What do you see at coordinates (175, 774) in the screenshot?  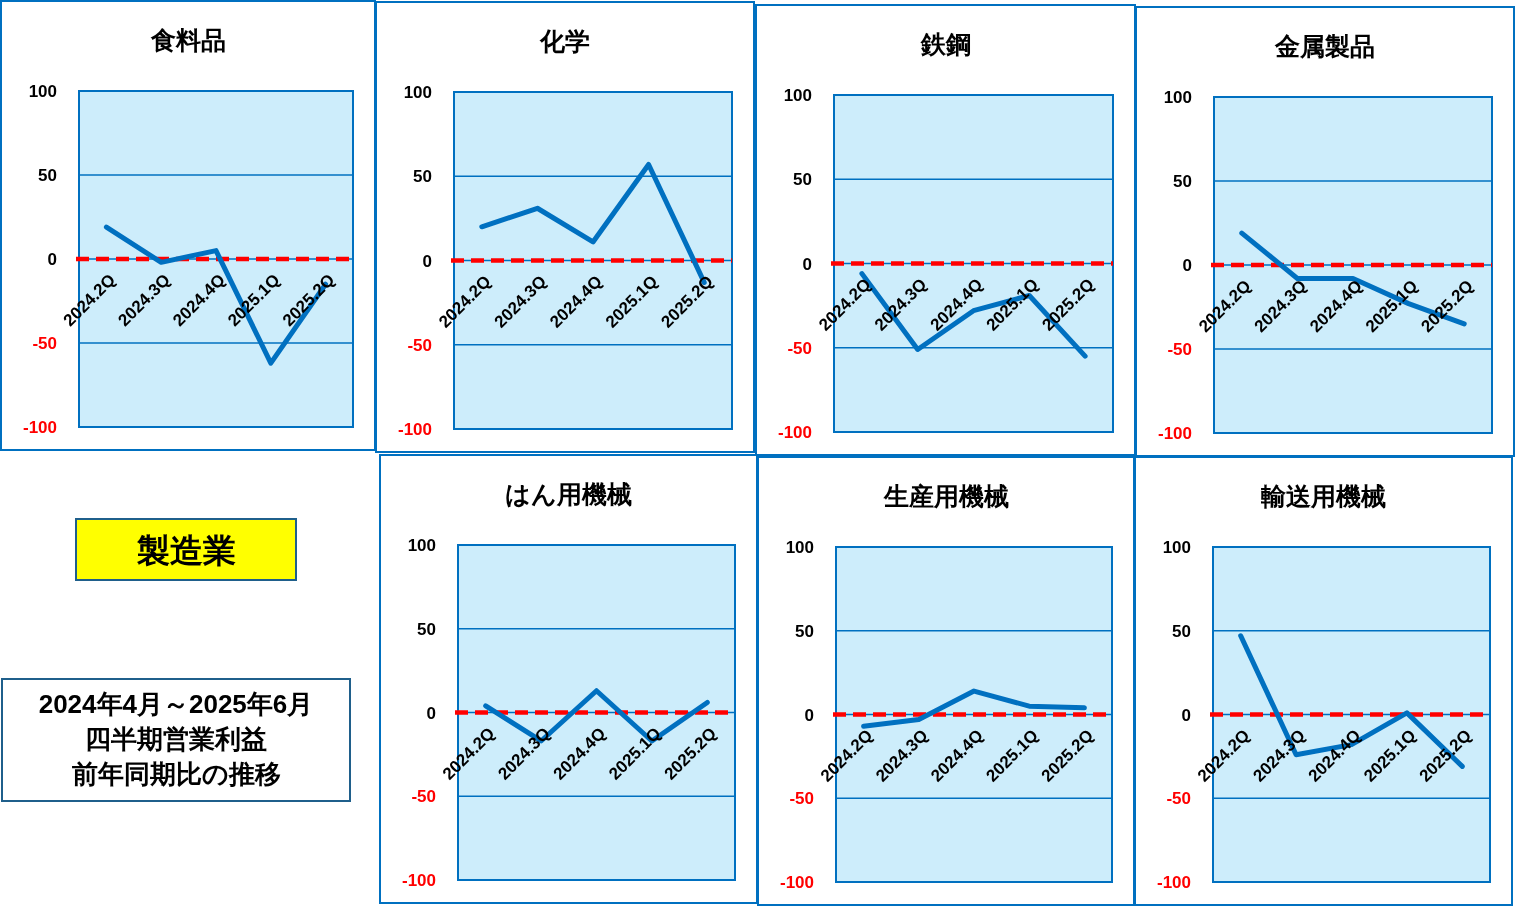 I see `text: 前年同期比の推移` at bounding box center [175, 774].